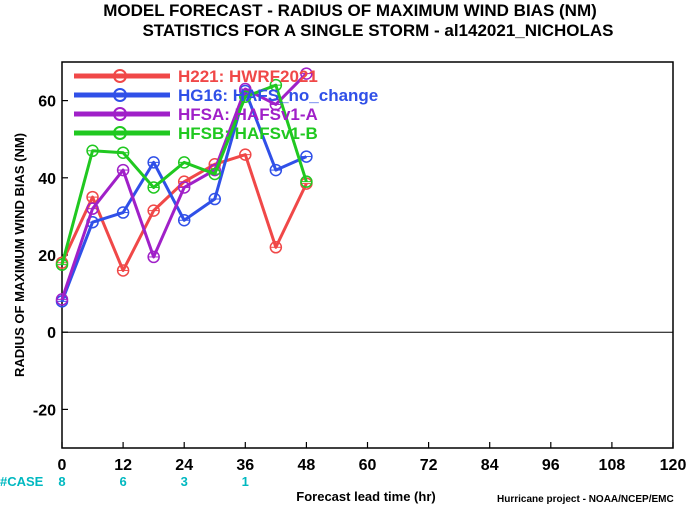 This screenshot has width=700, height=506. What do you see at coordinates (490, 465) in the screenshot?
I see `x-tick-label: 84` at bounding box center [490, 465].